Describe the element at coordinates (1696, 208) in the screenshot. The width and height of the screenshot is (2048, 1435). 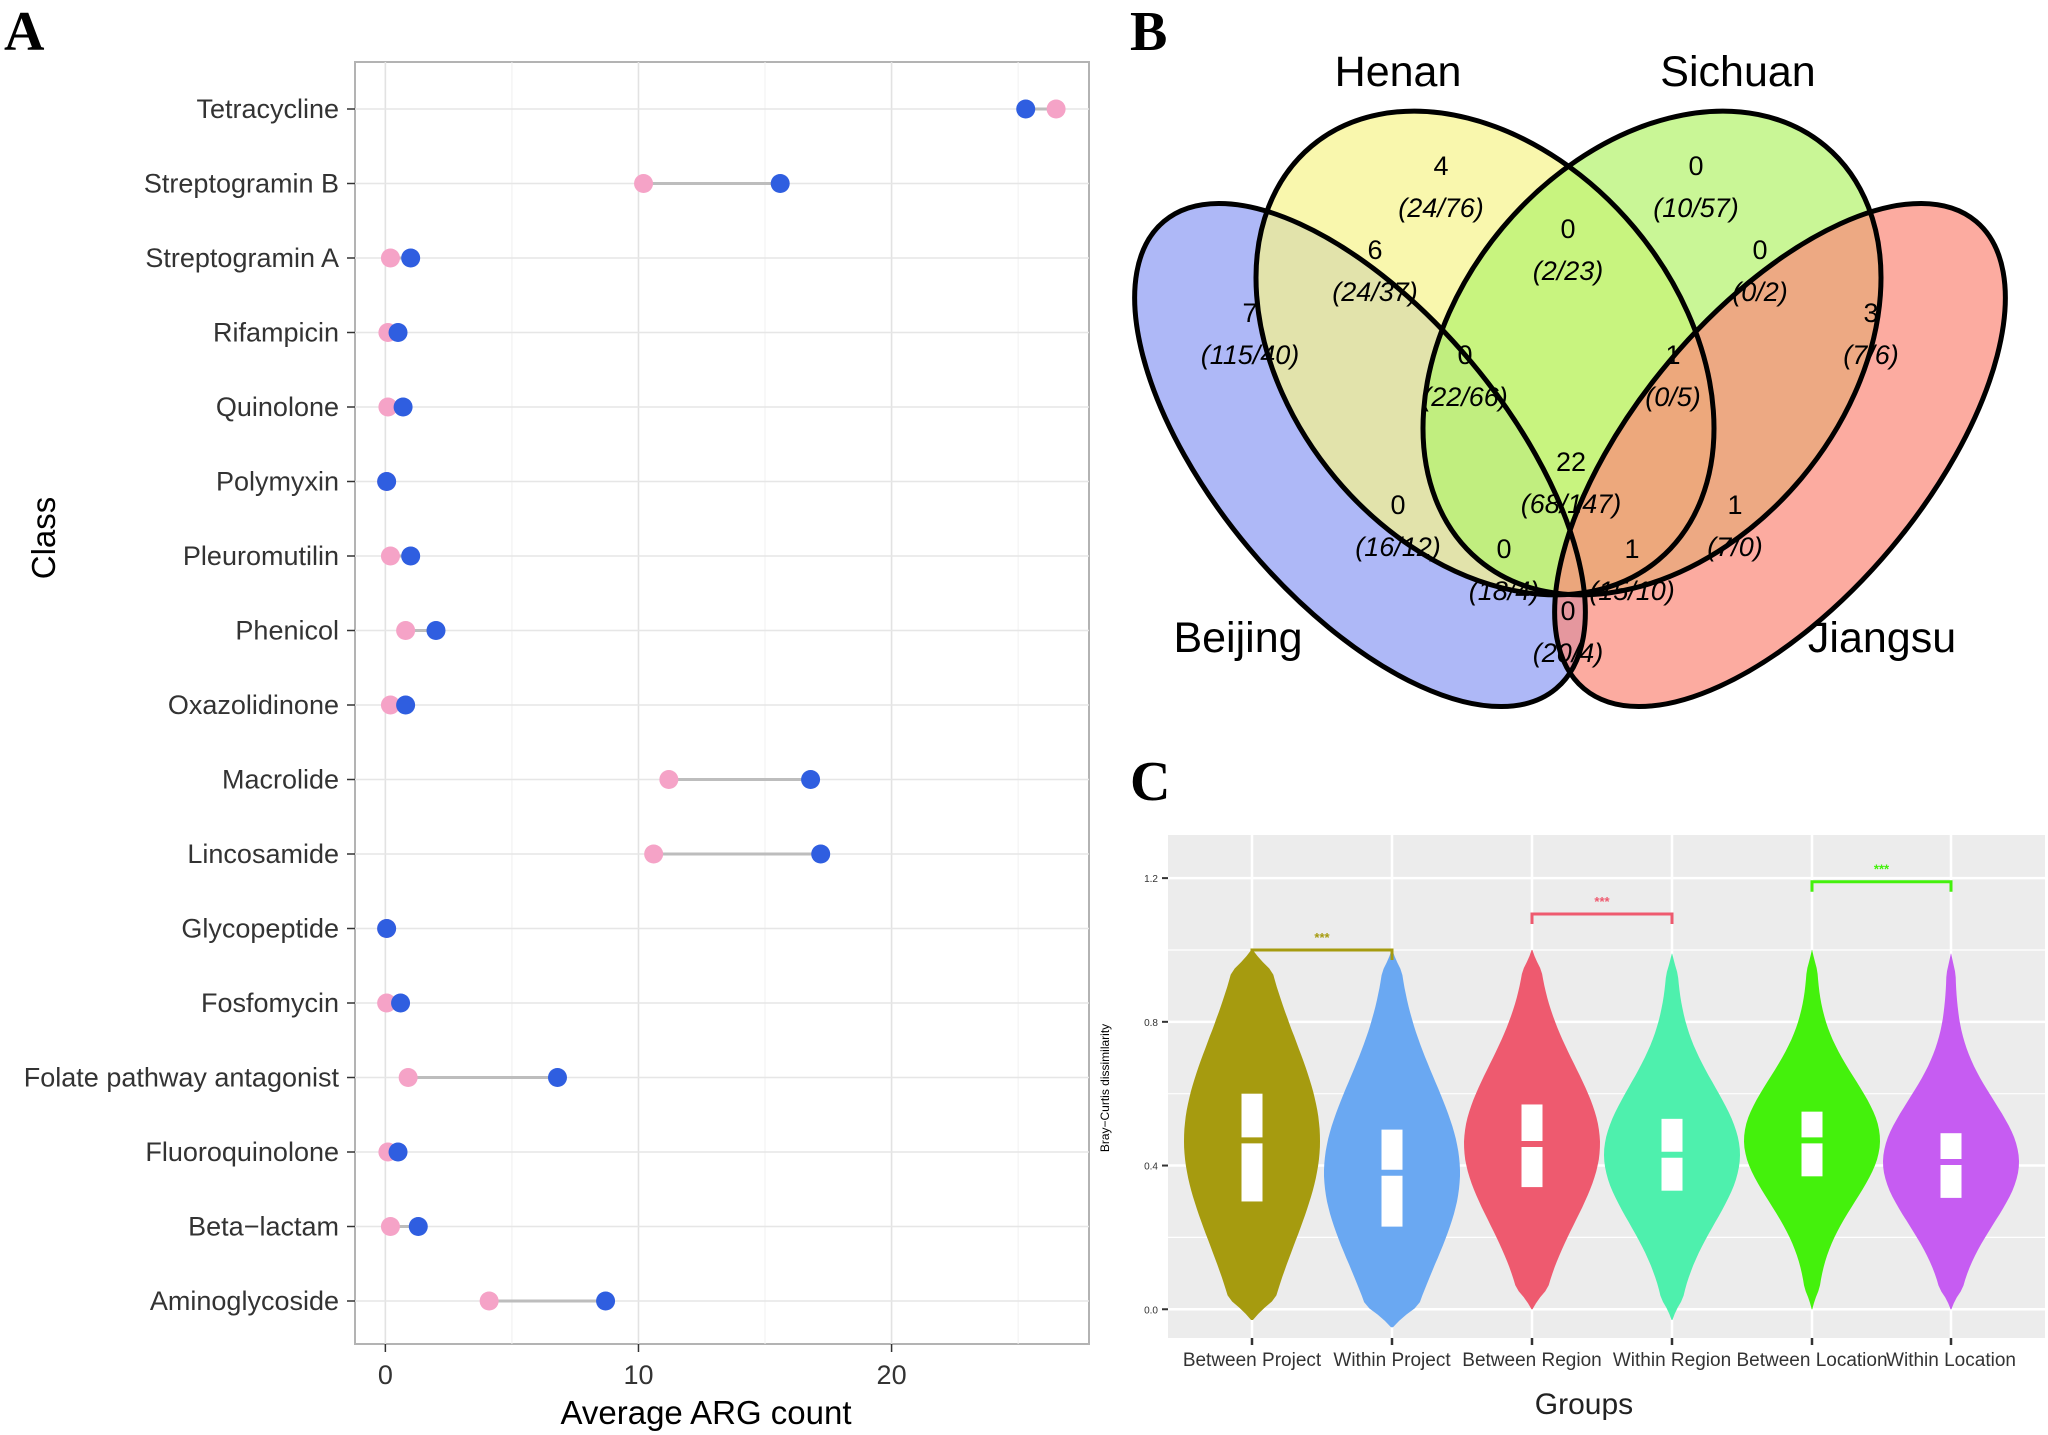
I see `venn-region-sichuan-ratio: (10/57)` at that location.